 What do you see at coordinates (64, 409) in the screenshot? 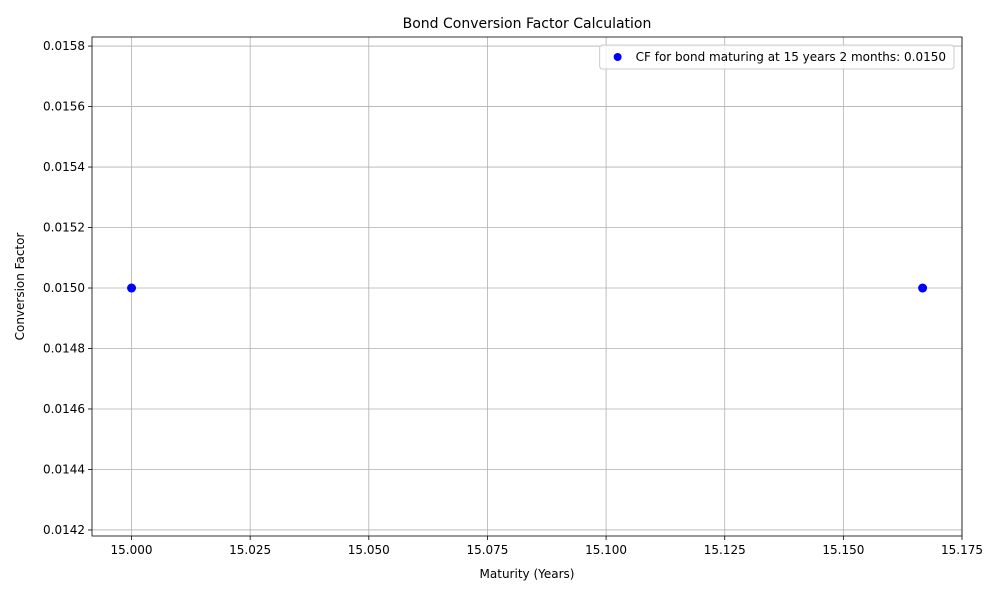
I see `y-tick-label: 0.0146` at bounding box center [64, 409].